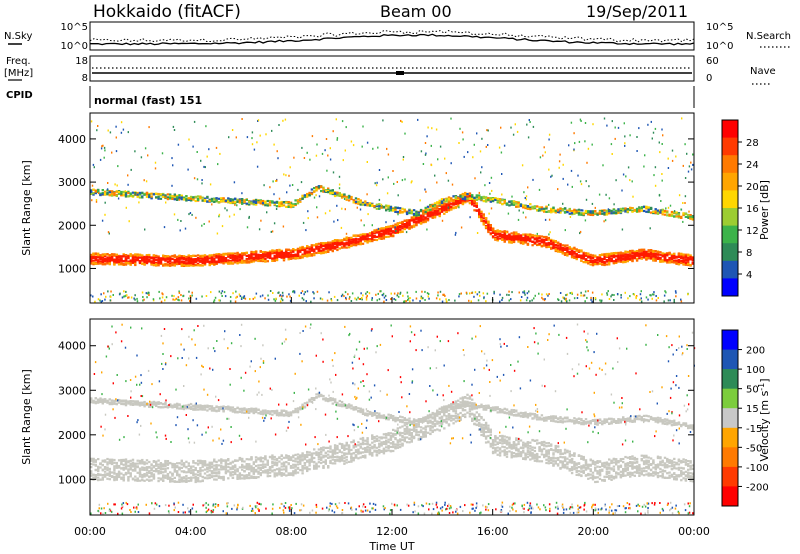 This screenshot has height=554, width=800. Describe the element at coordinates (768, 36) in the screenshot. I see `nsearch-label: N.Search` at that location.